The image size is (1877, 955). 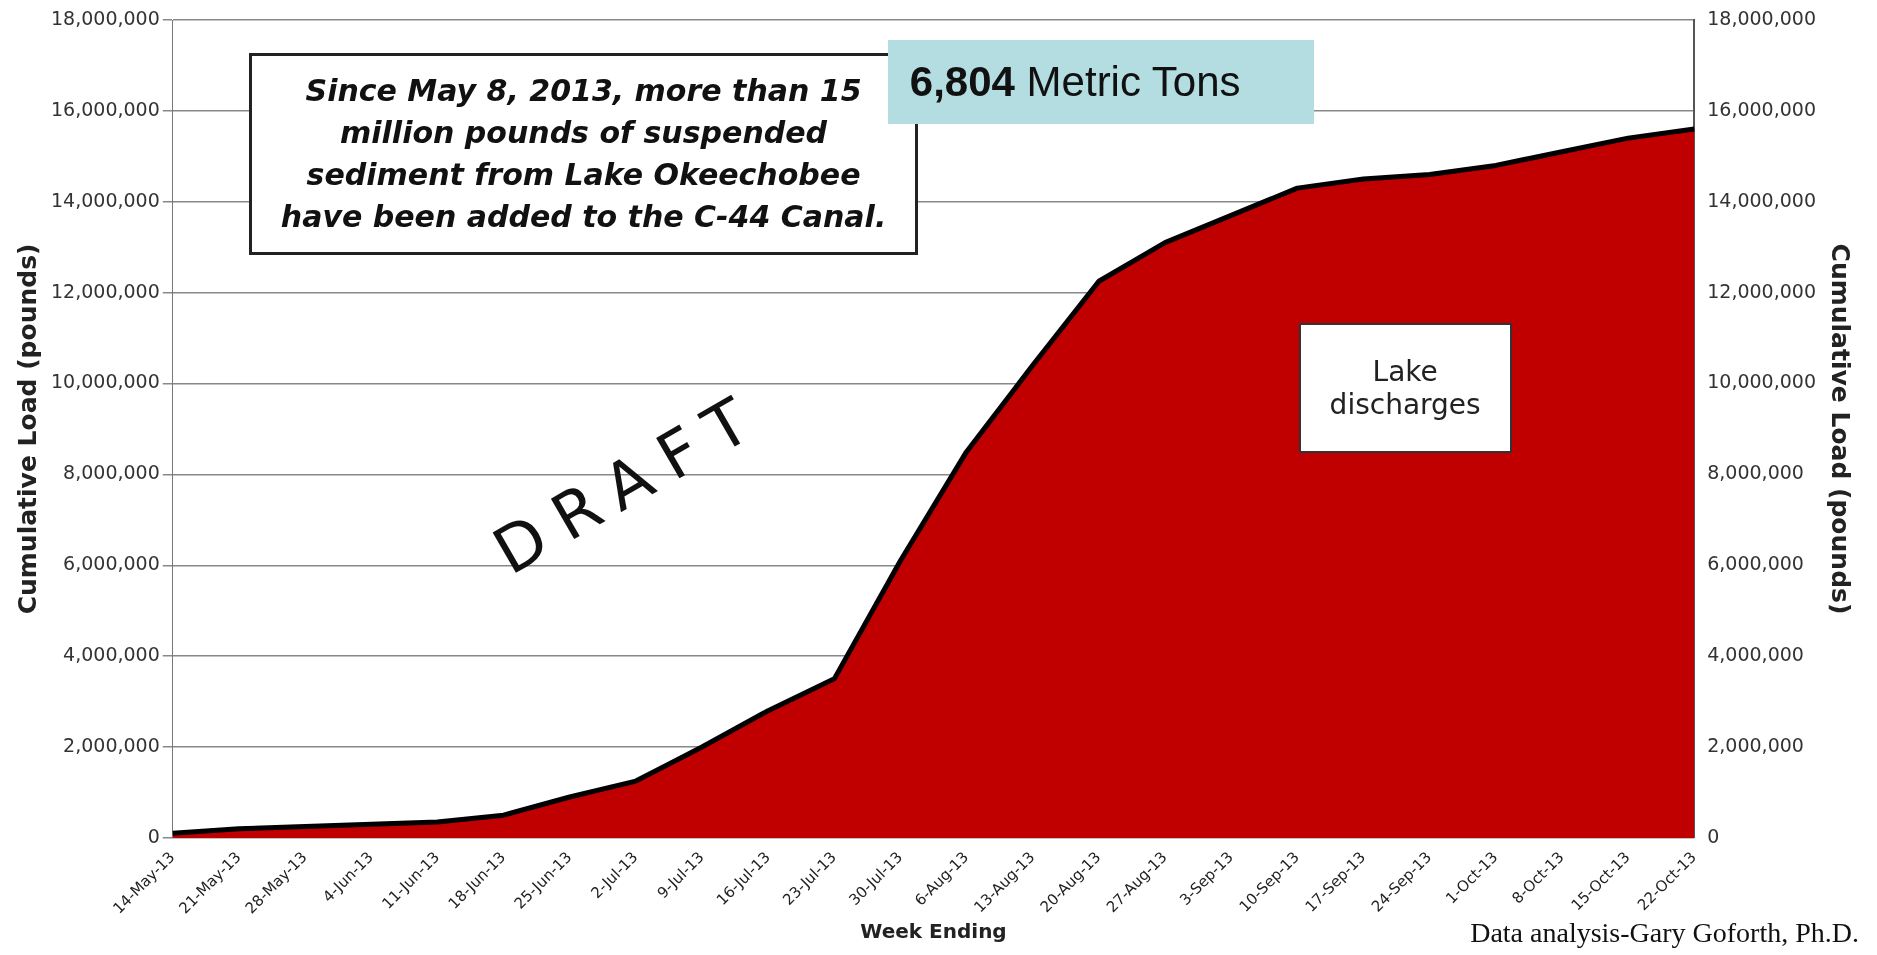 What do you see at coordinates (1755, 654) in the screenshot?
I see `y2-tick-label: 4,000,000` at bounding box center [1755, 654].